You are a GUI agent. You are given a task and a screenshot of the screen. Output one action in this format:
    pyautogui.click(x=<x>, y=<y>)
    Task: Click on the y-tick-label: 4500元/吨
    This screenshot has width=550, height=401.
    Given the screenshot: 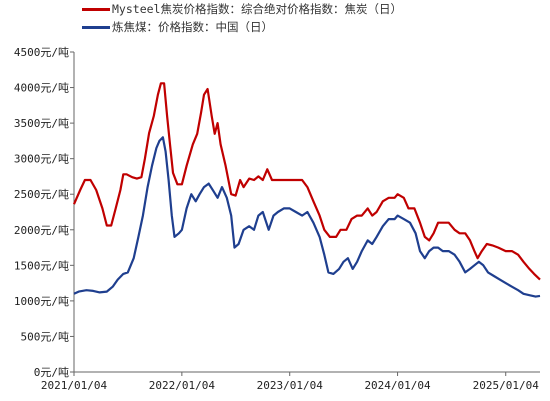 What is the action you would take?
    pyautogui.click(x=41, y=52)
    